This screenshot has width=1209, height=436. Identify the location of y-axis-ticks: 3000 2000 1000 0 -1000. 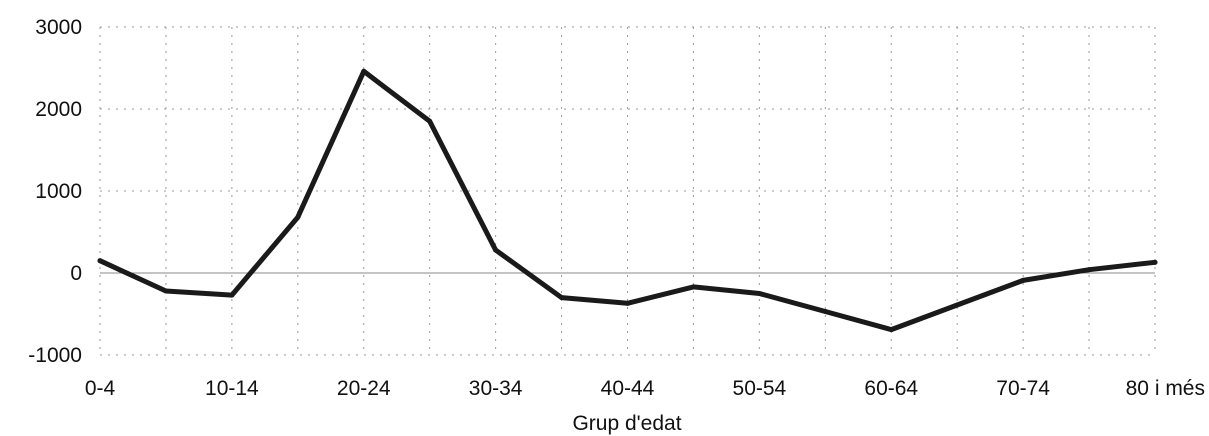
(55, 191).